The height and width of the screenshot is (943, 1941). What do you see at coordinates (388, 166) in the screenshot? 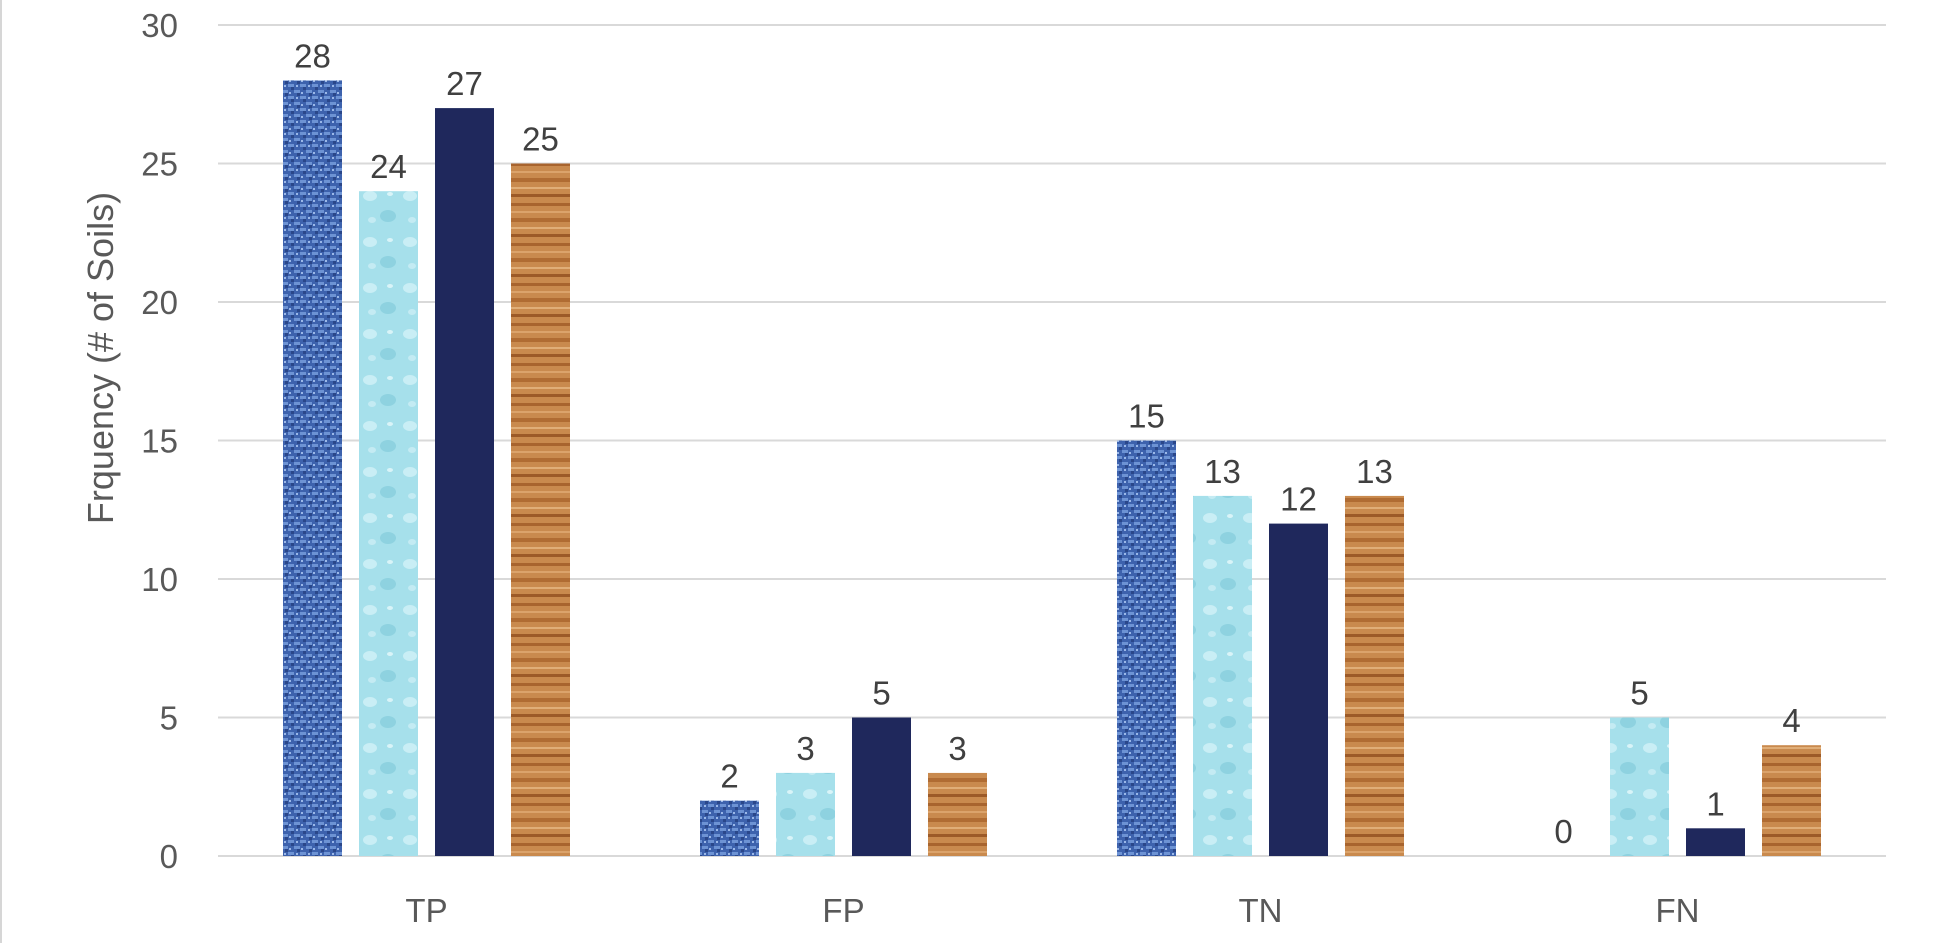
I see `data-label: 24` at bounding box center [388, 166].